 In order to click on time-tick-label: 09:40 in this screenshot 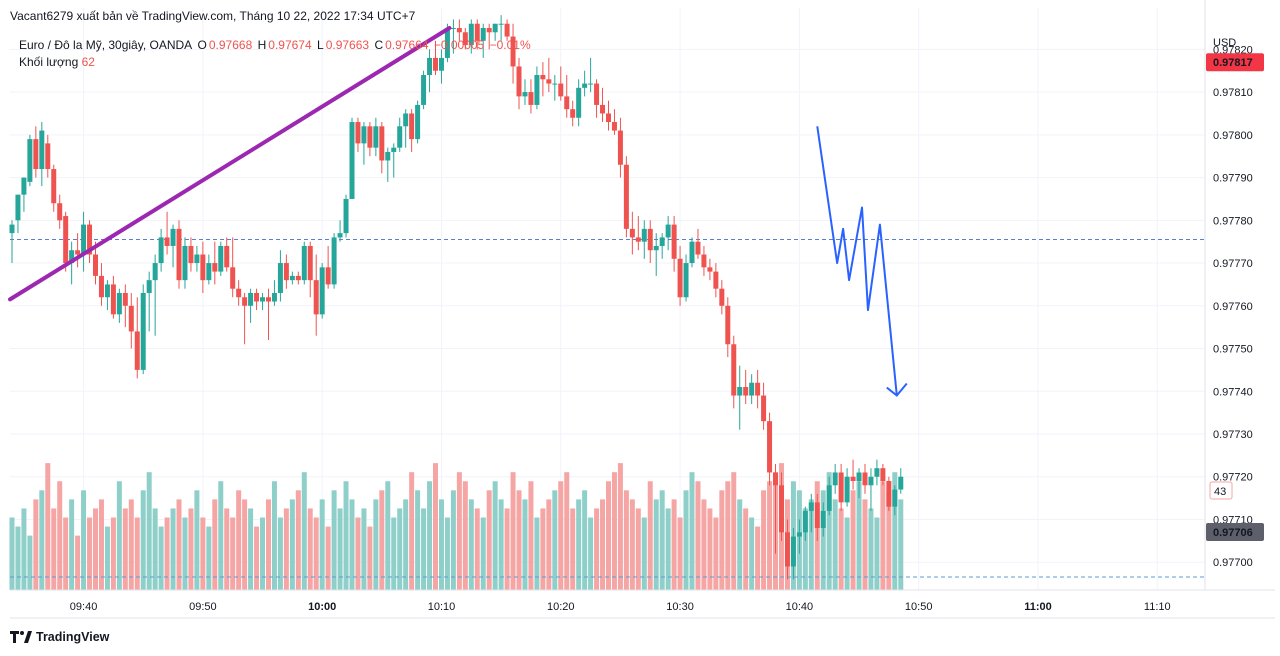, I will do `click(84, 607)`.